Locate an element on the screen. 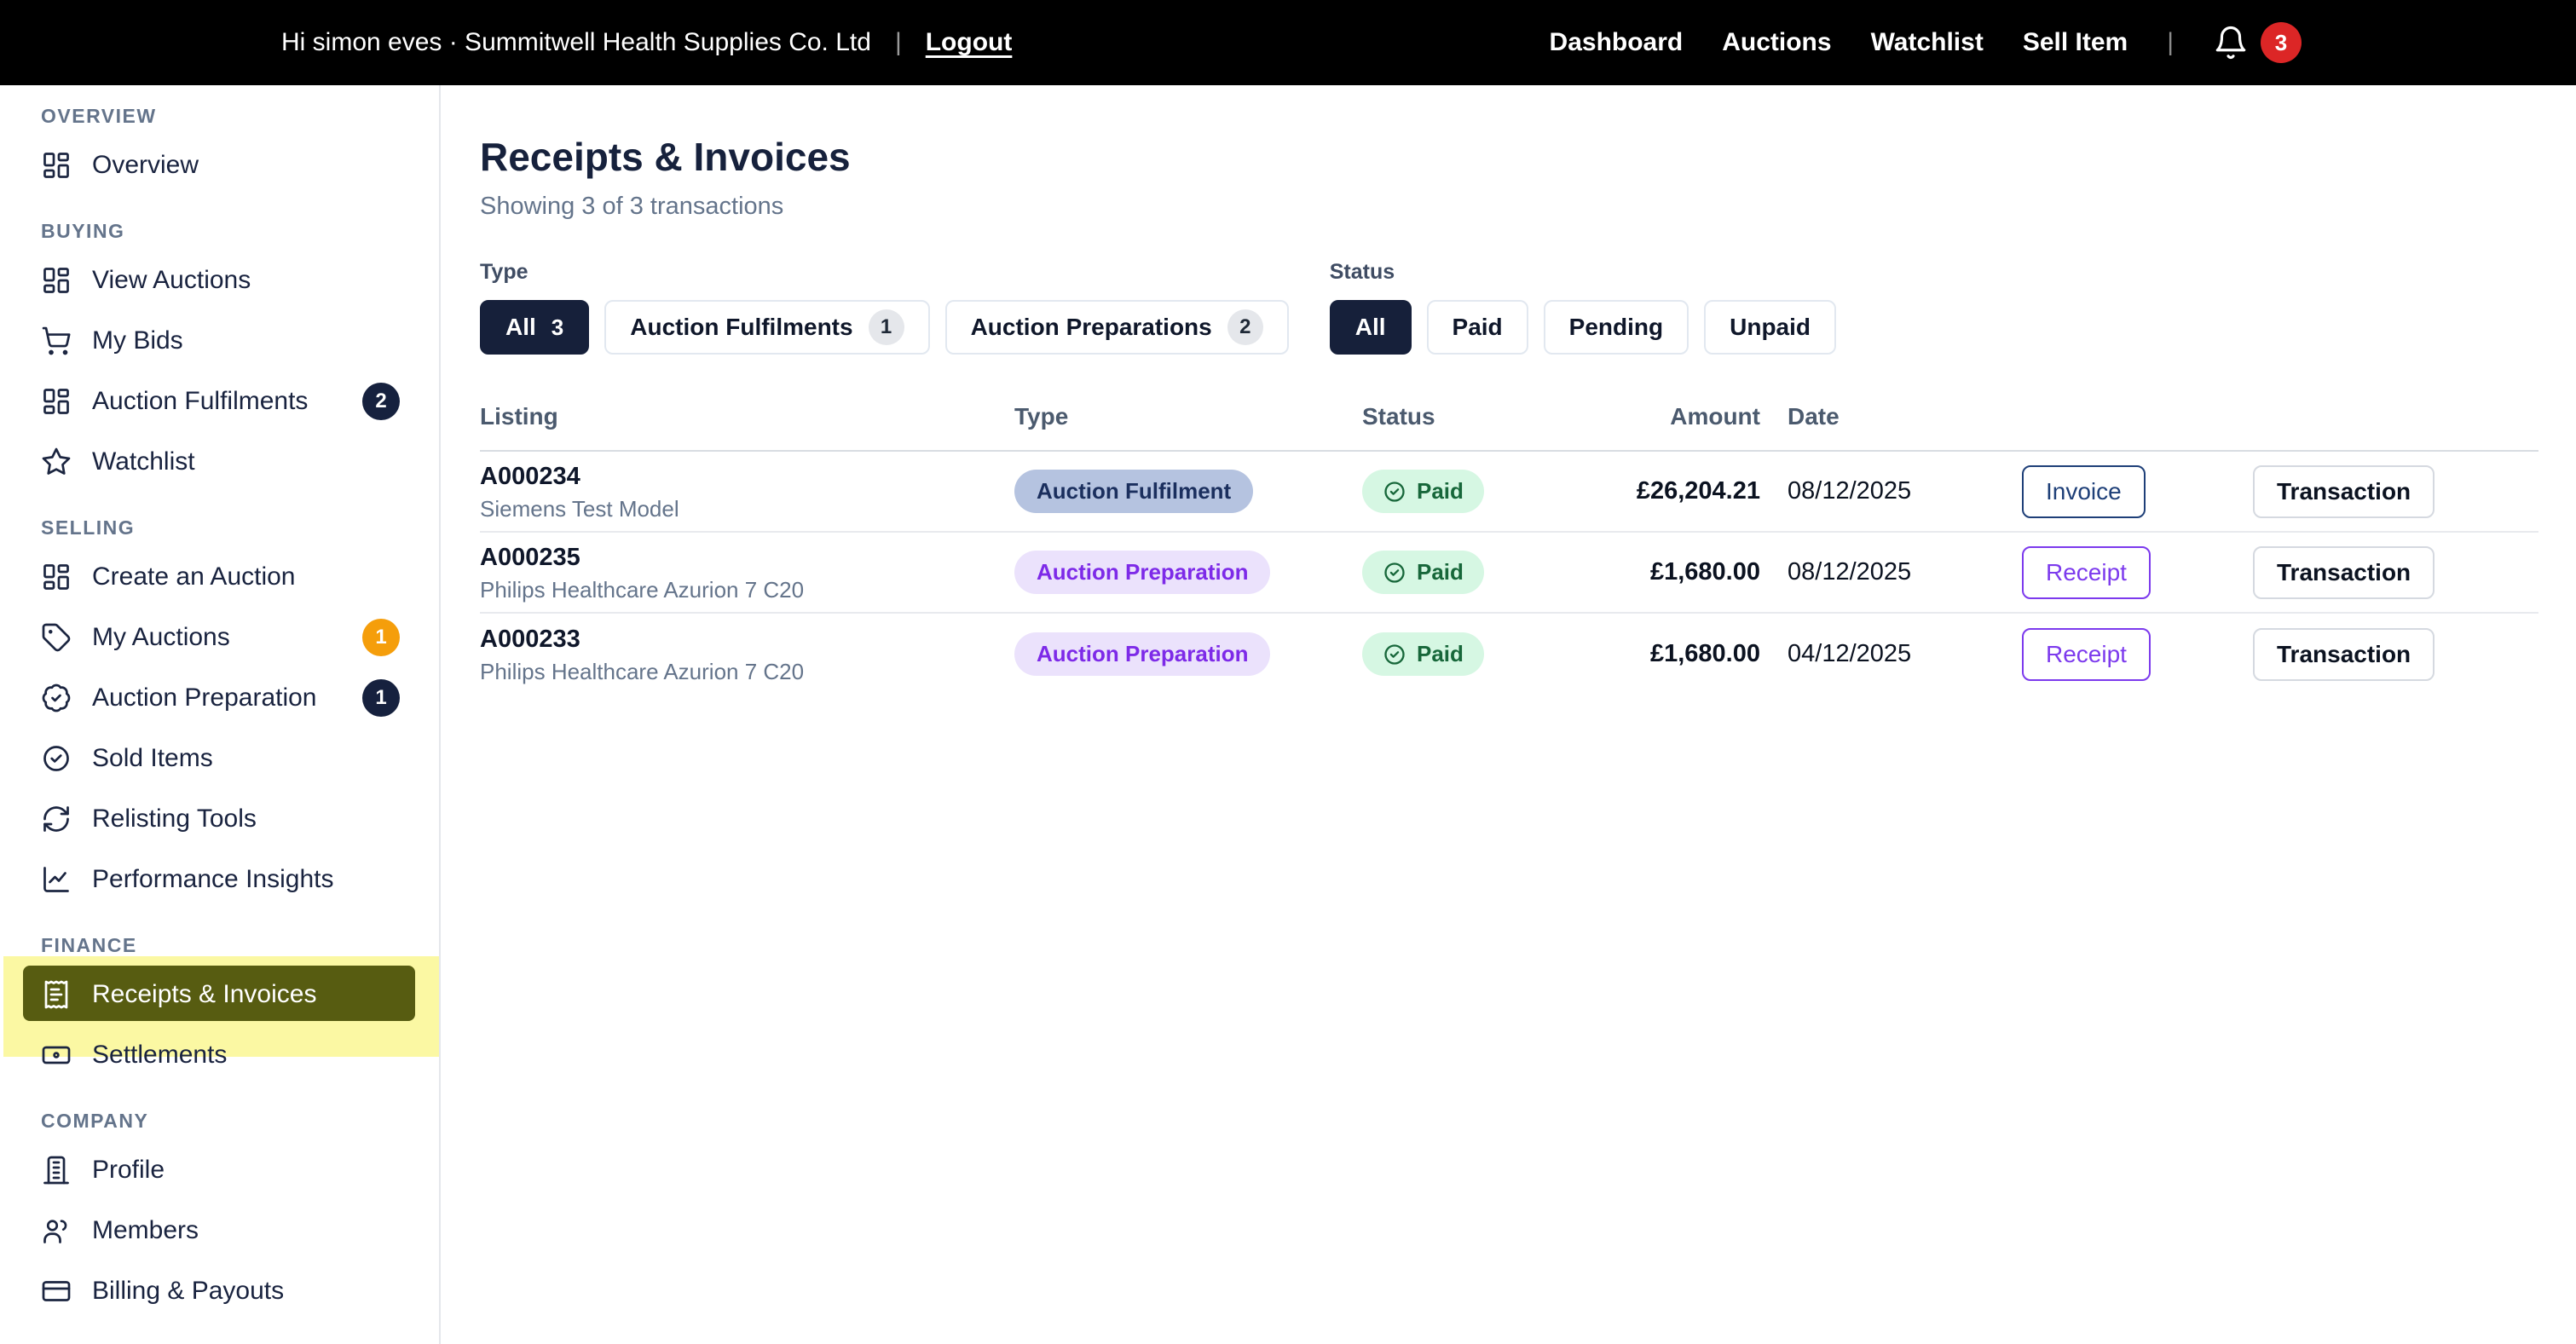 This screenshot has width=2576, height=1344. listing-cell: A000235 Philips Healthcare Azurion 7 C20 is located at coordinates (747, 573).